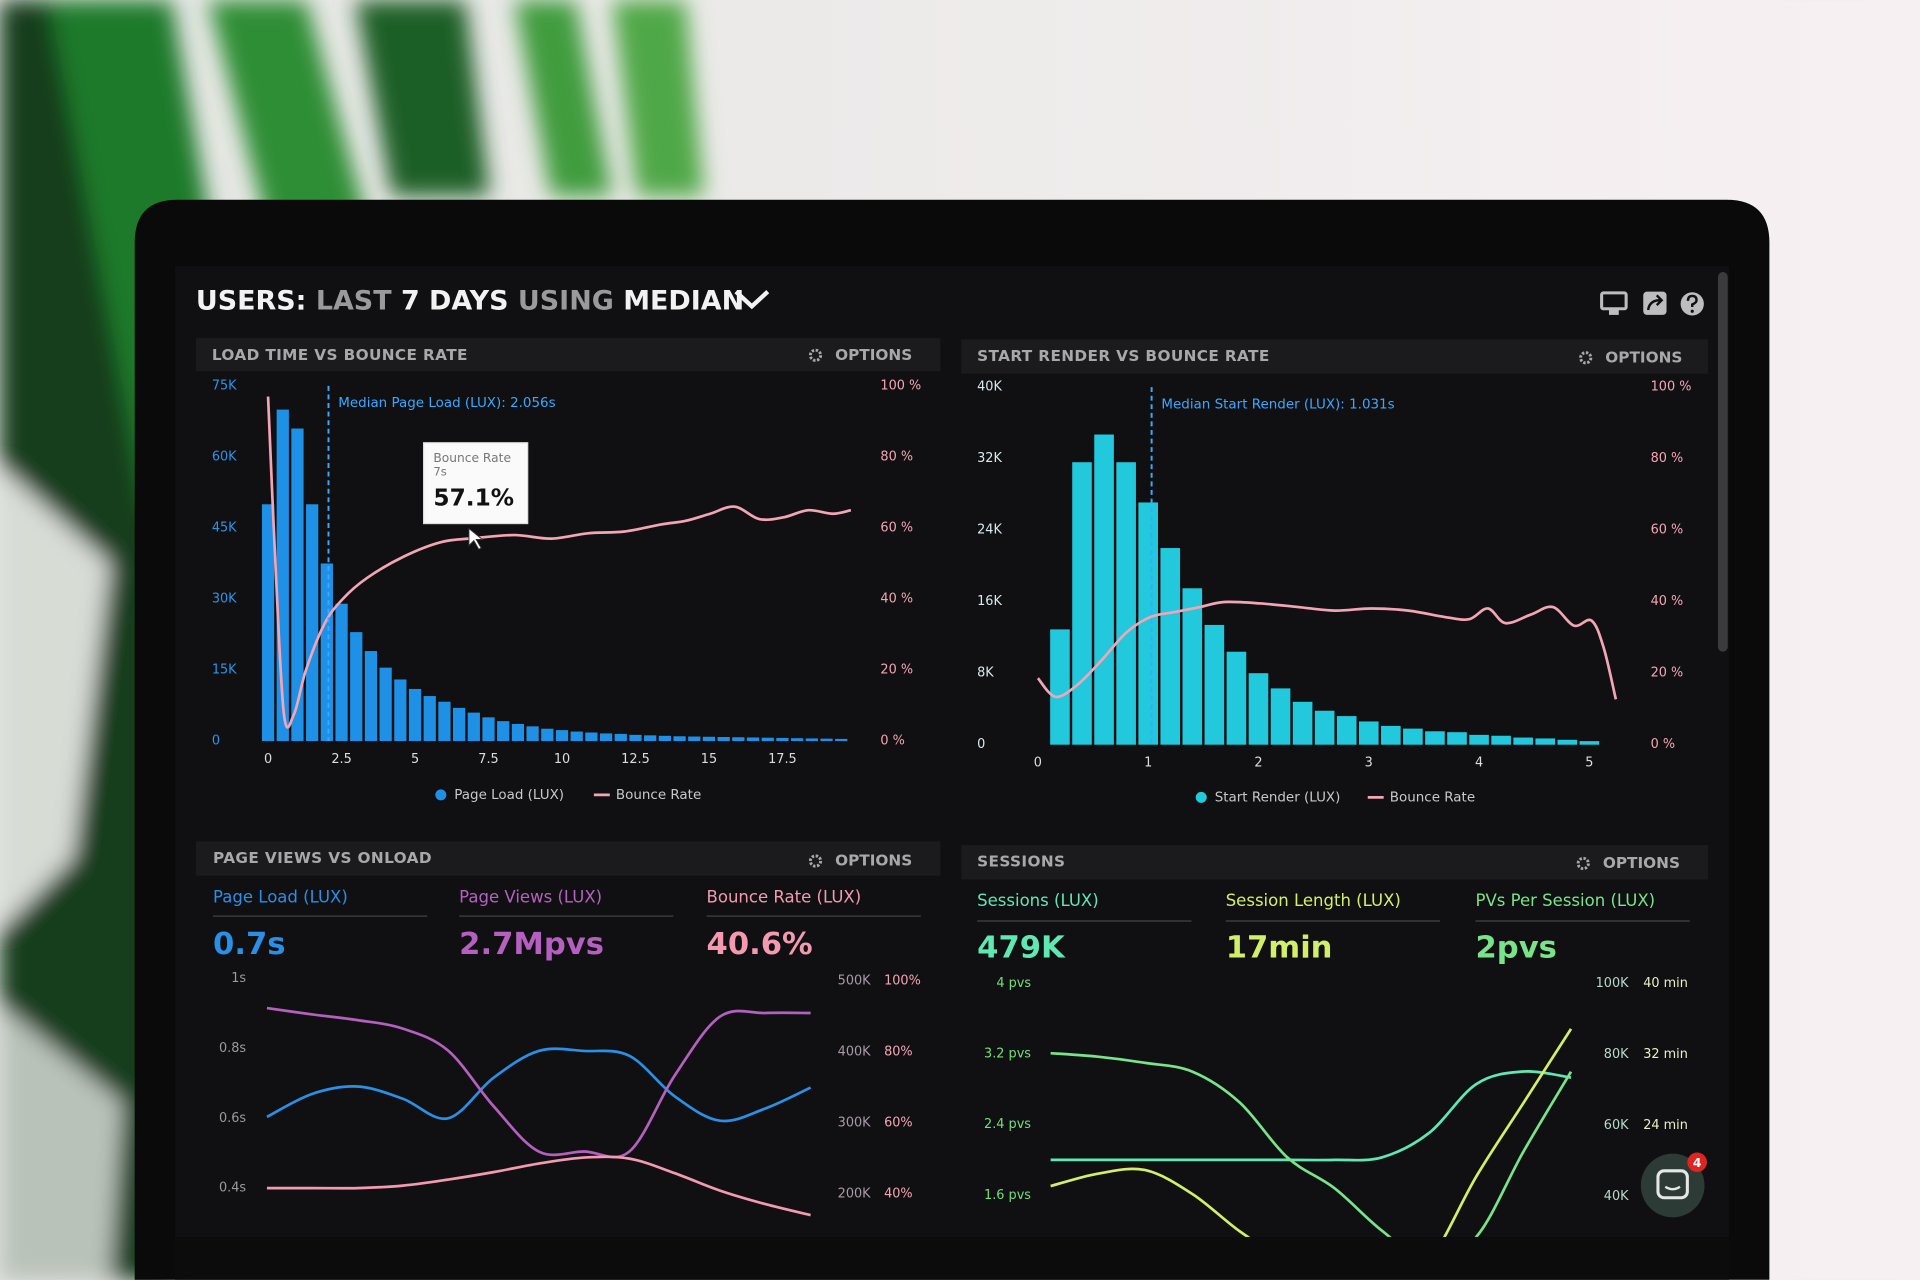 The image size is (1920, 1280). I want to click on chat-button: 4, so click(1673, 1185).